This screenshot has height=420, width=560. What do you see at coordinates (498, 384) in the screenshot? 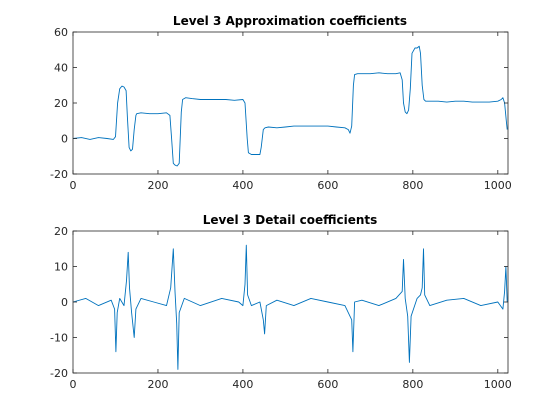
I see `detail-x-tick-label: 1000` at bounding box center [498, 384].